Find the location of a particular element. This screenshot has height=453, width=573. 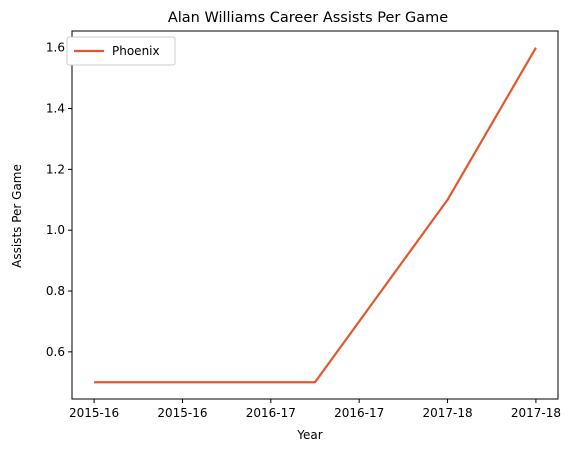

legend-box is located at coordinates (121, 51).